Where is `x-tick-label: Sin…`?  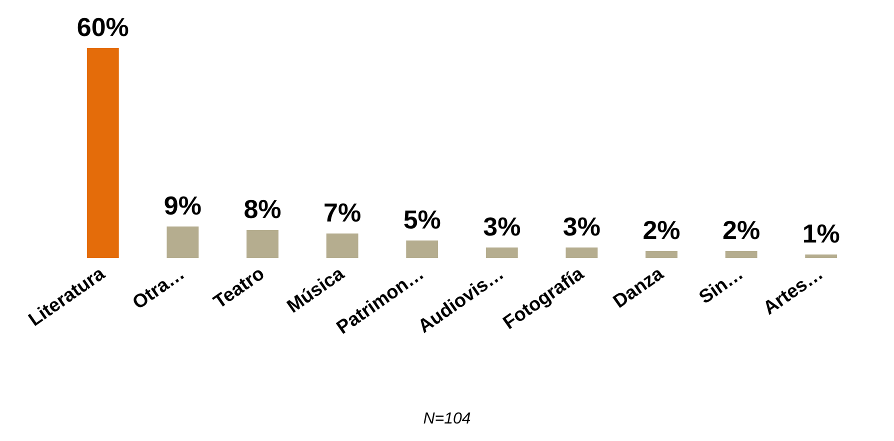
x-tick-label: Sin… is located at coordinates (722, 285).